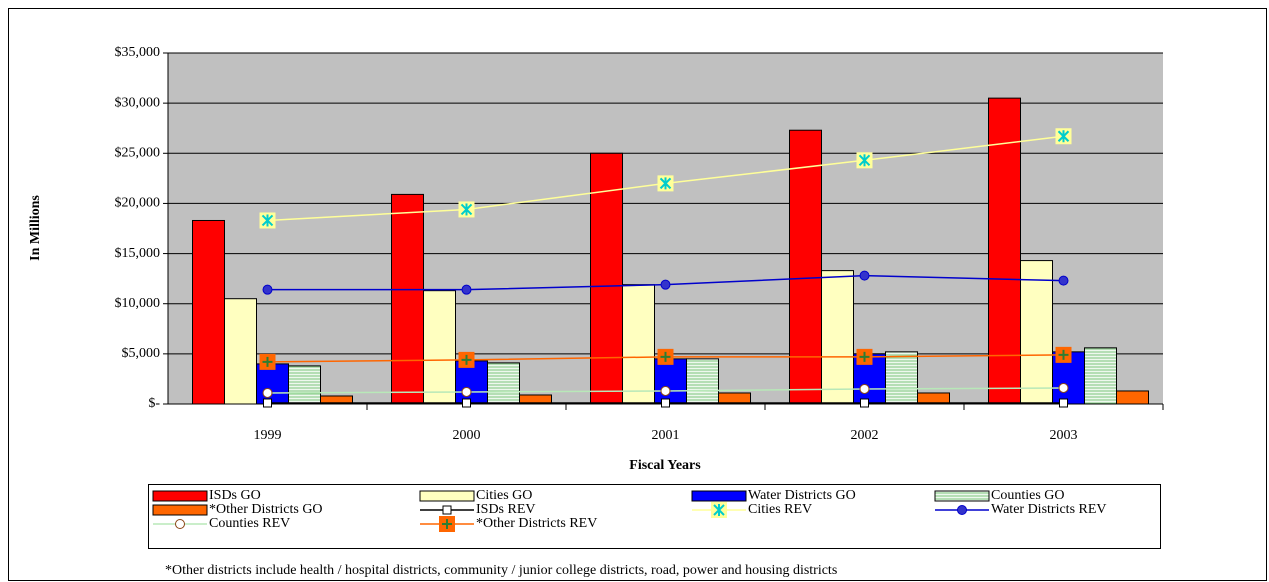  I want to click on y-tick-label: $35,000, so click(138, 52).